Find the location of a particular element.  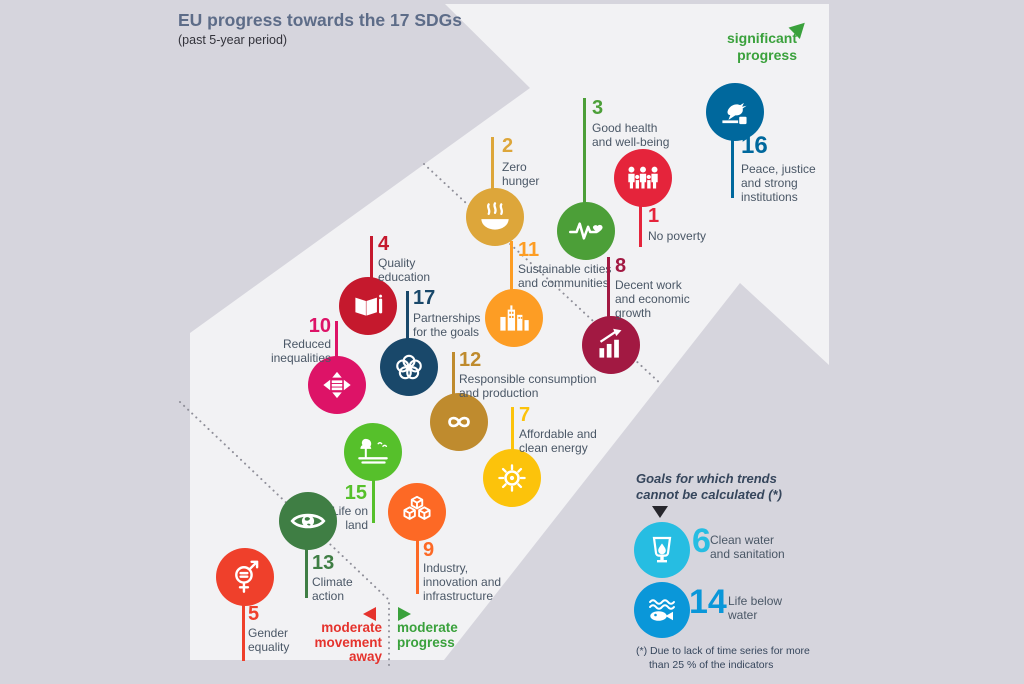

sdg-9-stem is located at coordinates (417, 567).